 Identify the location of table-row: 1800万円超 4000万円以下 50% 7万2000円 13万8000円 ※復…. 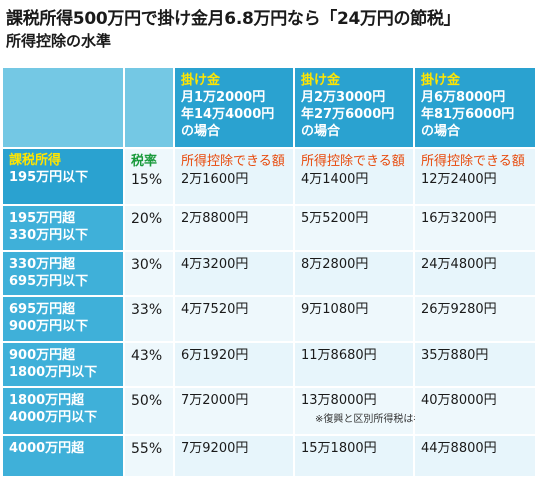
(269, 411).